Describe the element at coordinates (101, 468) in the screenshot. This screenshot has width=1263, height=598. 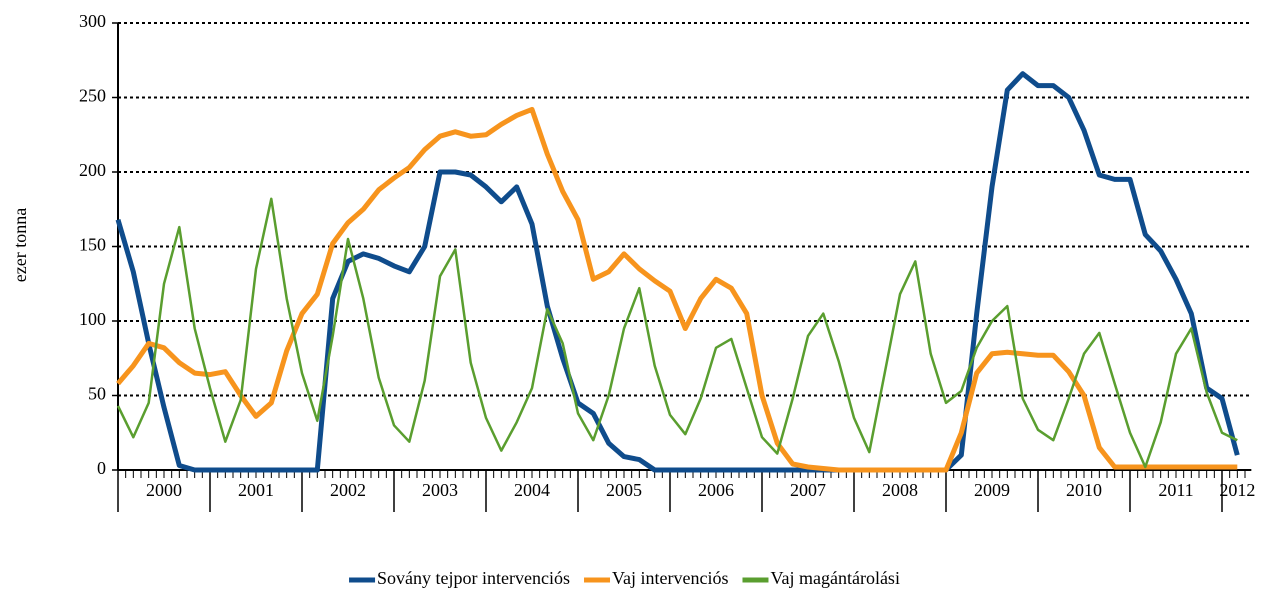
I see `y-tick-label: 0` at that location.